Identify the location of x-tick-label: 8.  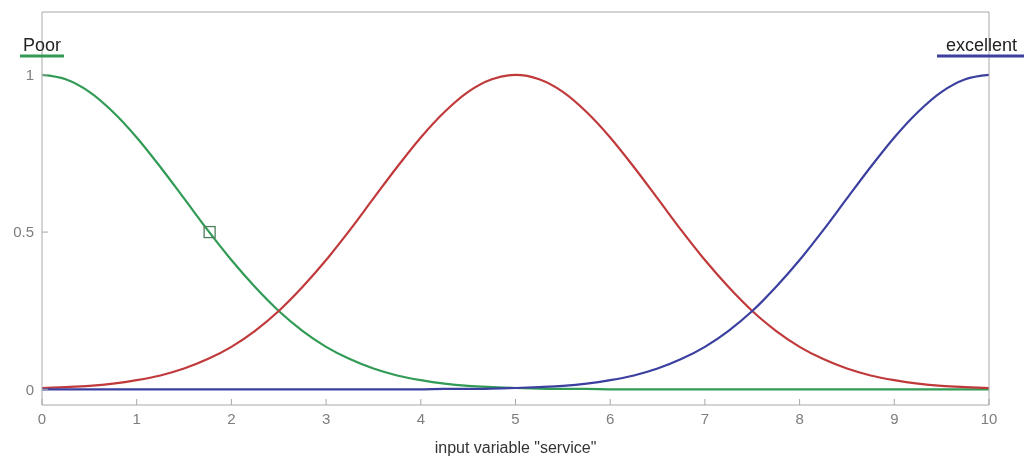
(799, 418).